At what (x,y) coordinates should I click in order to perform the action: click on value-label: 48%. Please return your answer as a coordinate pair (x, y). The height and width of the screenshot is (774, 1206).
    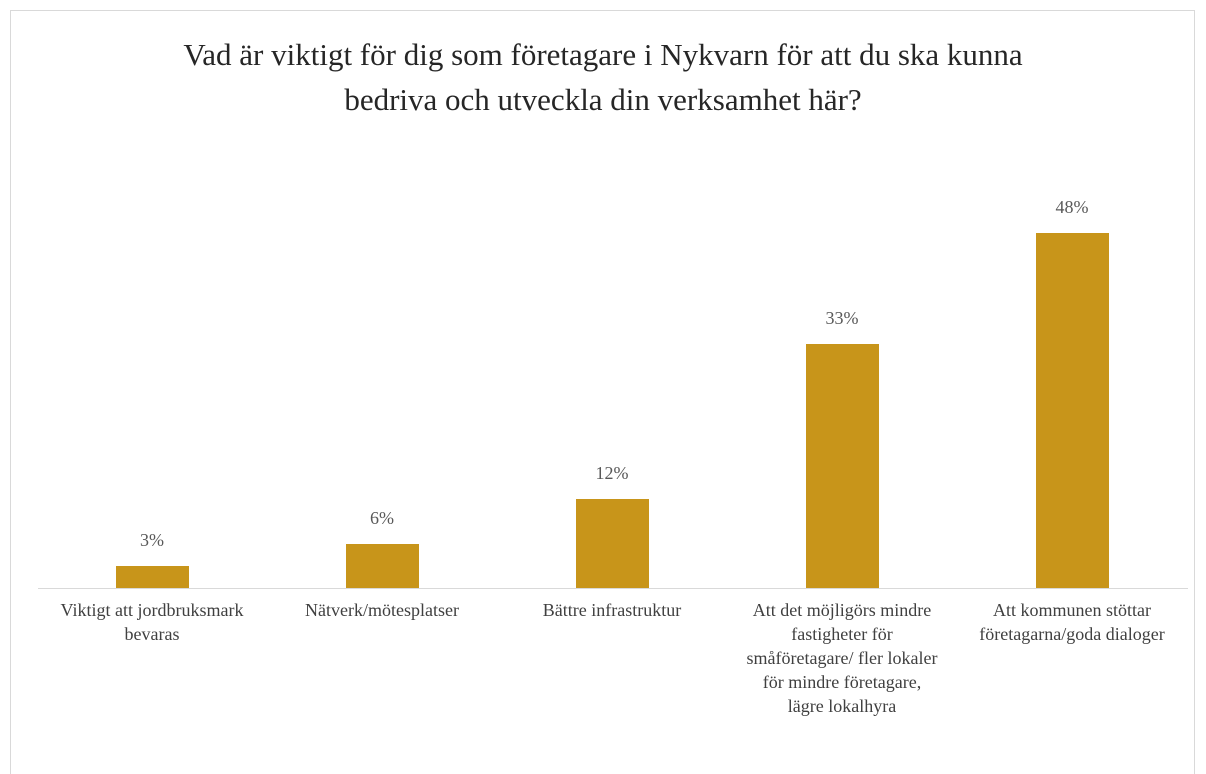
    Looking at the image, I should click on (1072, 207).